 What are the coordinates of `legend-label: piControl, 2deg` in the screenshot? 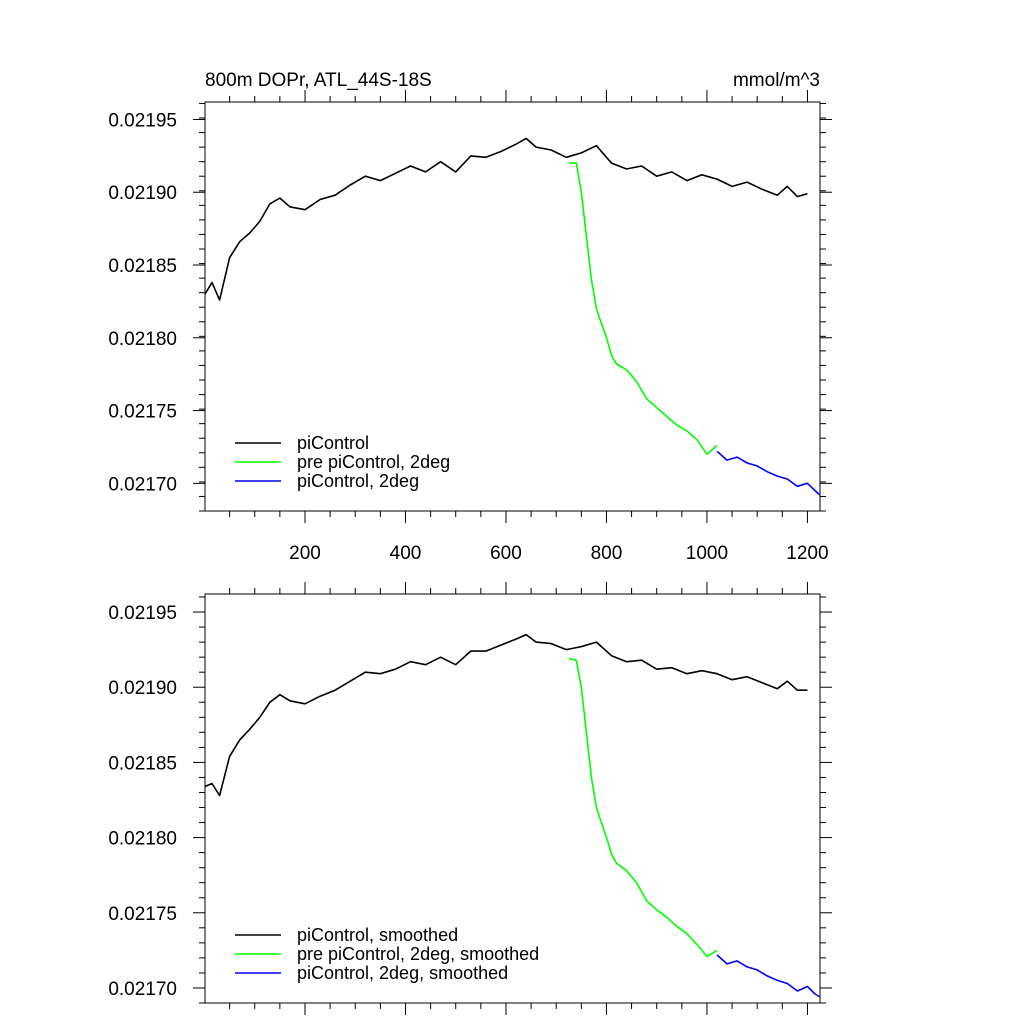 It's located at (358, 481).